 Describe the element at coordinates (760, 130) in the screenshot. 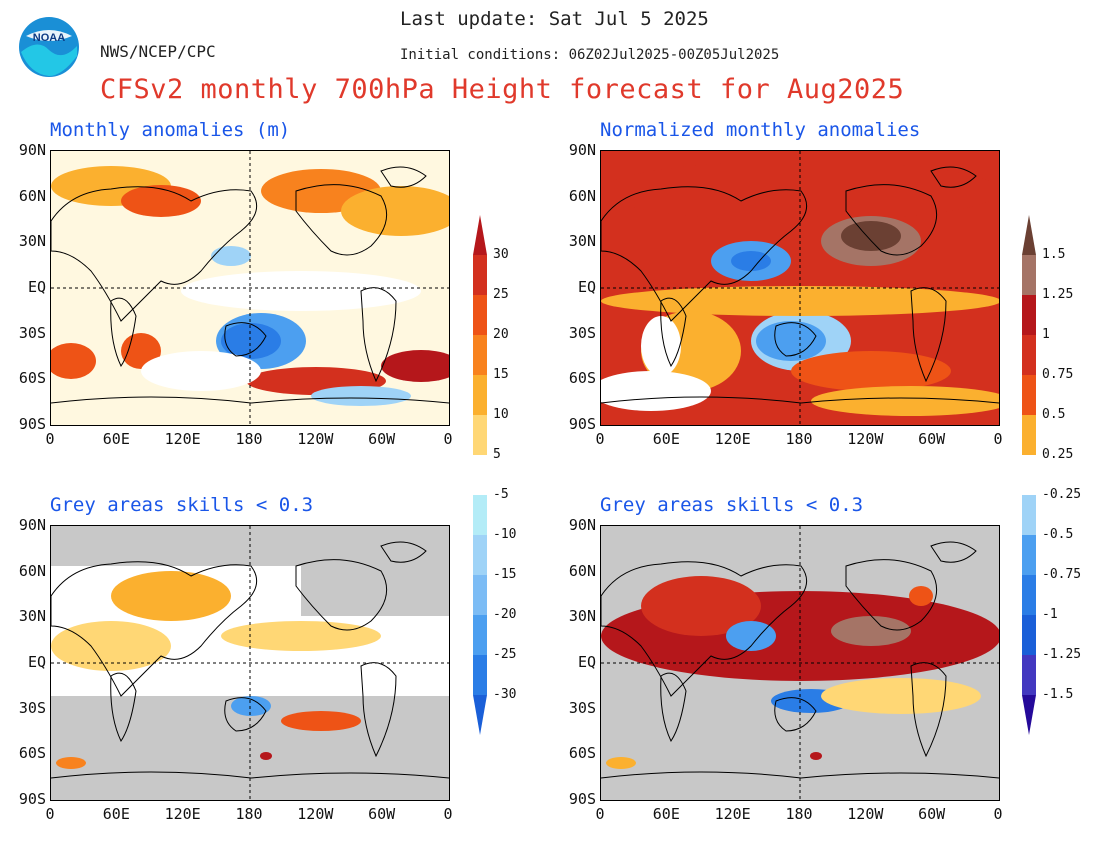

I see `panel-title-top-right: Normalized monthly anomalies` at that location.